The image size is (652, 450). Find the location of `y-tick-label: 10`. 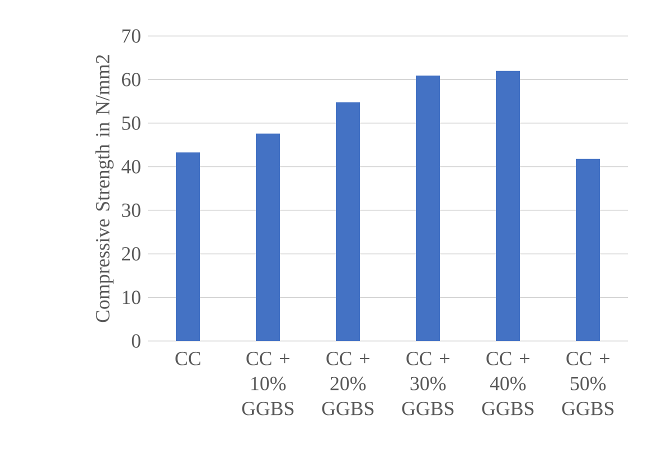

y-tick-label: 10 is located at coordinates (131, 297).